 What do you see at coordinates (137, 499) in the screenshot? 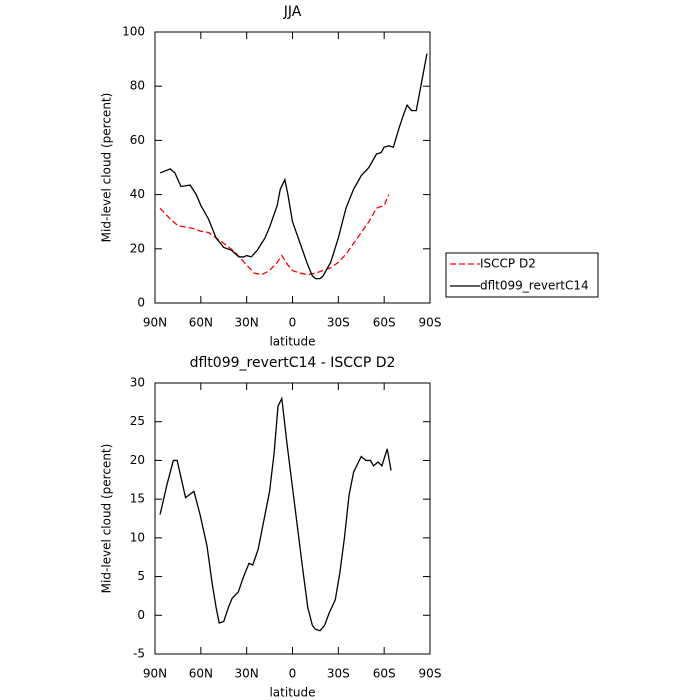
I see `y-tick-label: 15` at bounding box center [137, 499].